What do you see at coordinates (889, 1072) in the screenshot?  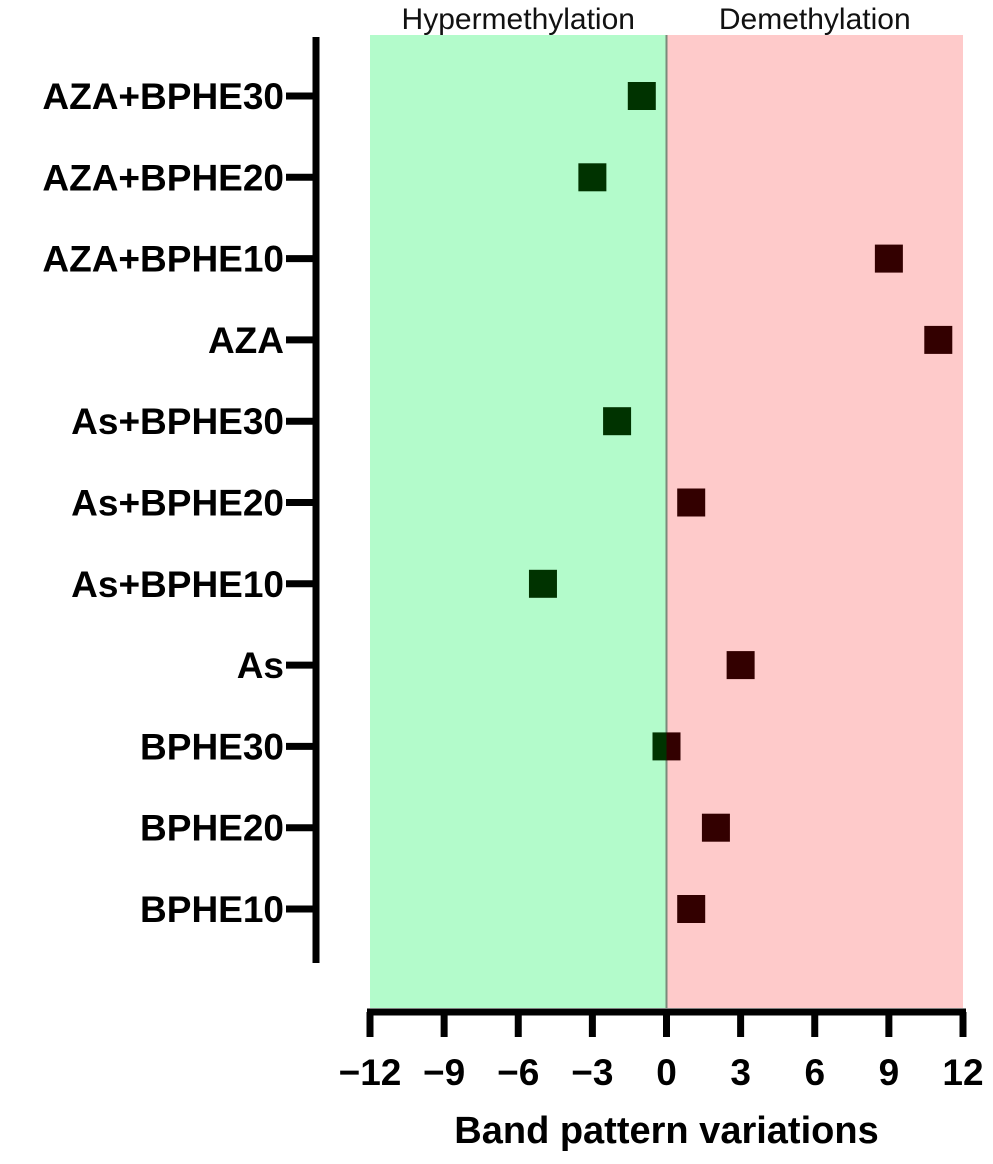 I see `x-tick-label: 9` at bounding box center [889, 1072].